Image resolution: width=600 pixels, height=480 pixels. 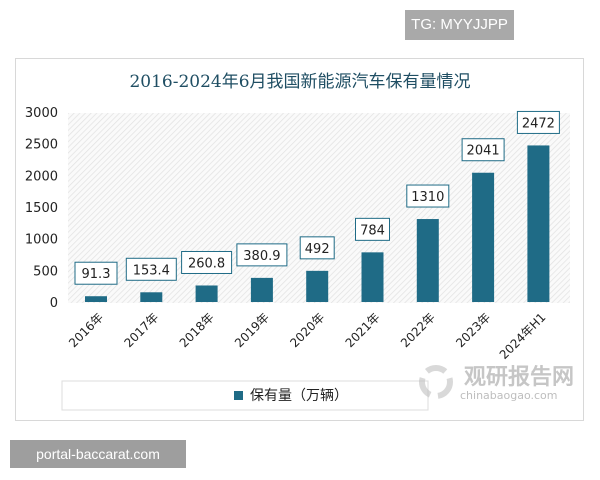 What do you see at coordinates (45, 271) in the screenshot?
I see `y-tick-label: 500` at bounding box center [45, 271].